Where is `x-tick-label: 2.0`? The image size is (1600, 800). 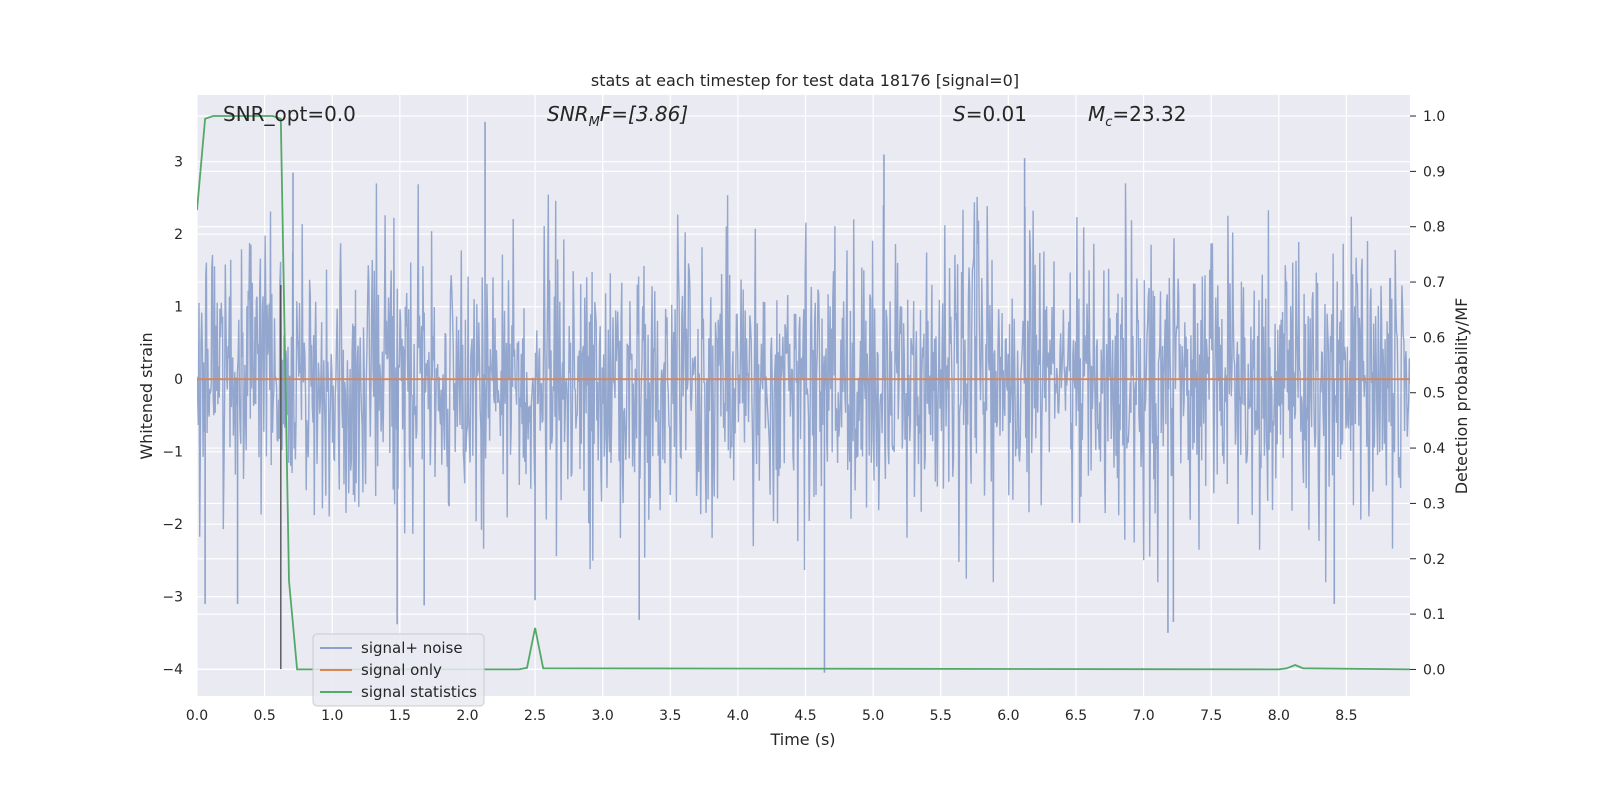 x-tick-label: 2.0 is located at coordinates (467, 716).